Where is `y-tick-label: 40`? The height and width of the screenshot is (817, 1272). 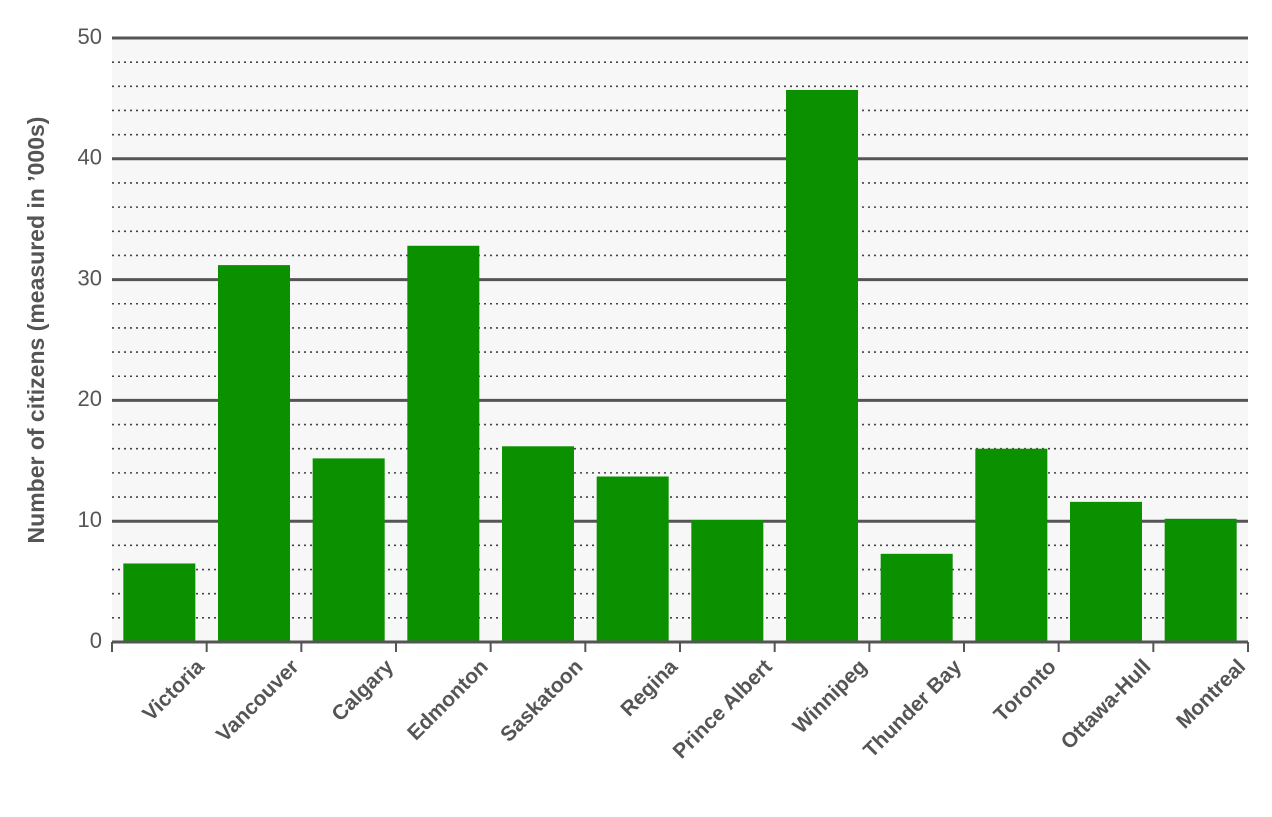
y-tick-label: 40 is located at coordinates (90, 157).